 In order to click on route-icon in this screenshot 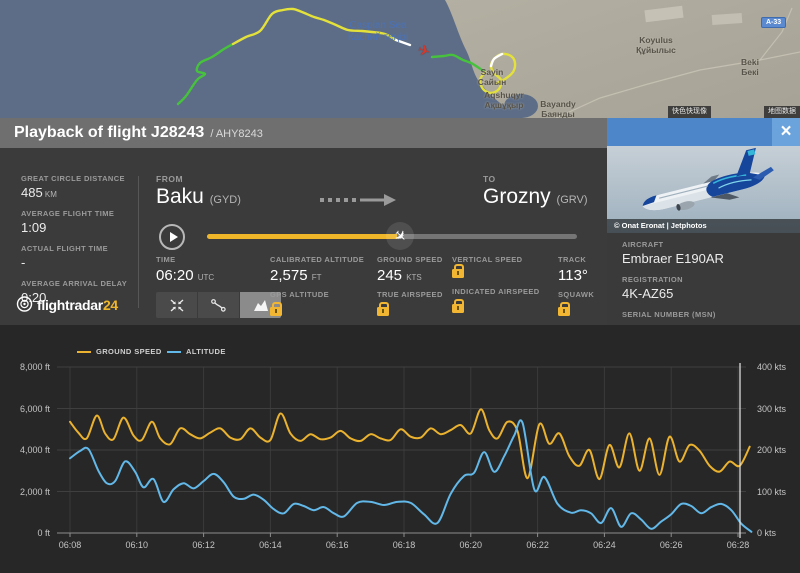, I will do `click(218, 305)`.